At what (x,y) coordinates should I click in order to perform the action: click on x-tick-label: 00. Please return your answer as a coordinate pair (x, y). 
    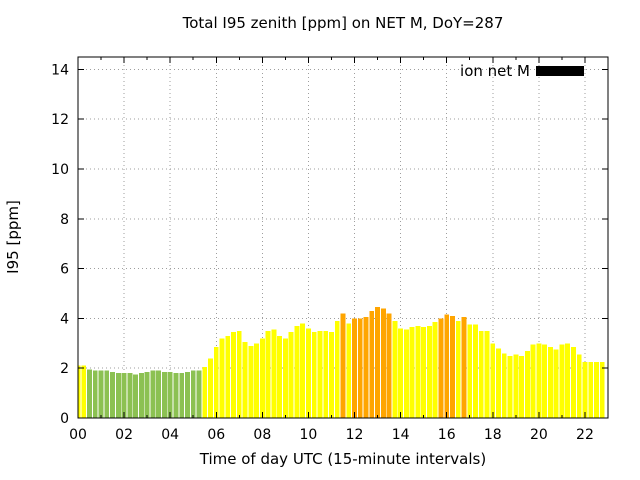
    Looking at the image, I should click on (78, 435).